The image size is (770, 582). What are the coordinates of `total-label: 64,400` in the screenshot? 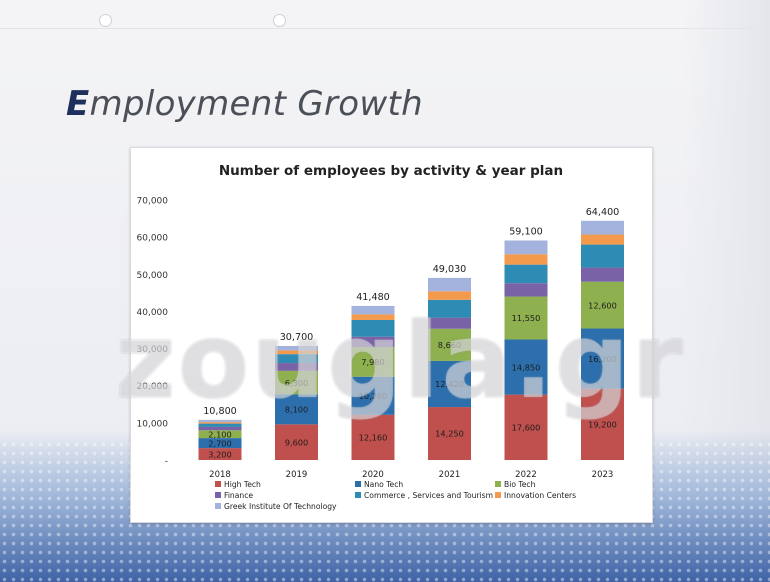 It's located at (603, 212).